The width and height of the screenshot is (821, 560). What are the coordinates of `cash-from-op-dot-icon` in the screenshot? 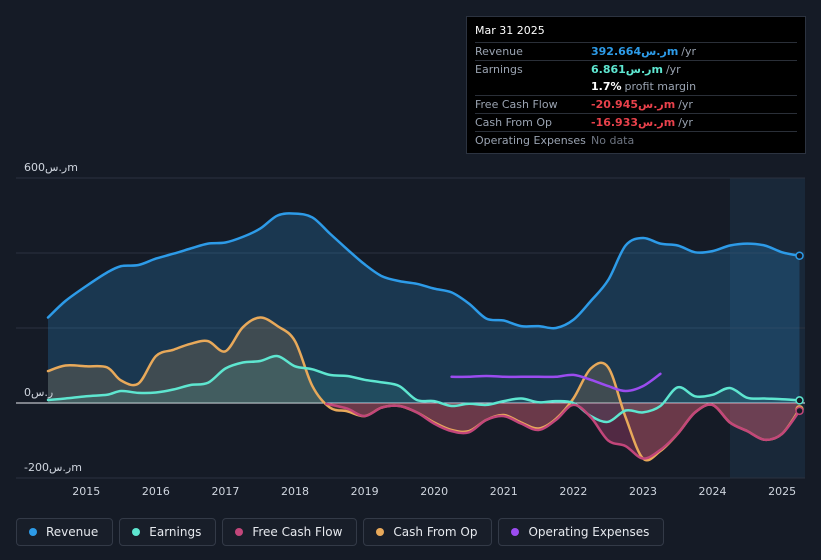 It's located at (380, 532).